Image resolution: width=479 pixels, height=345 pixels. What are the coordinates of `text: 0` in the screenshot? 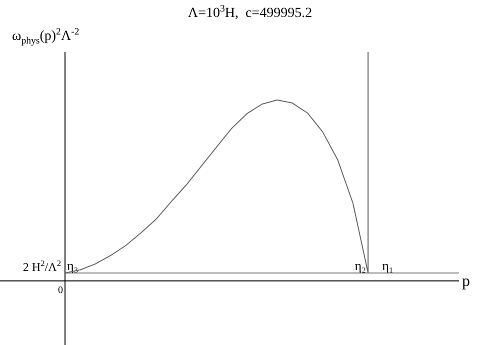 It's located at (61, 290).